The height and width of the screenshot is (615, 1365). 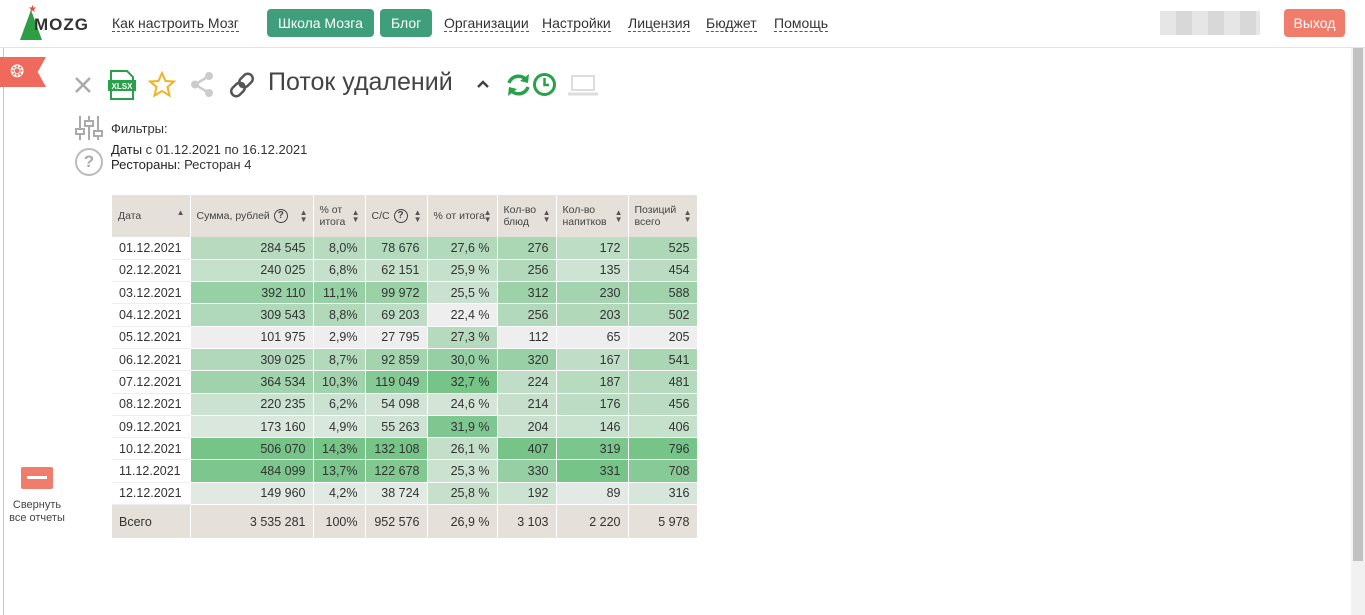 What do you see at coordinates (462, 494) in the screenshot?
I see `value-cell: 25,8 %` at bounding box center [462, 494].